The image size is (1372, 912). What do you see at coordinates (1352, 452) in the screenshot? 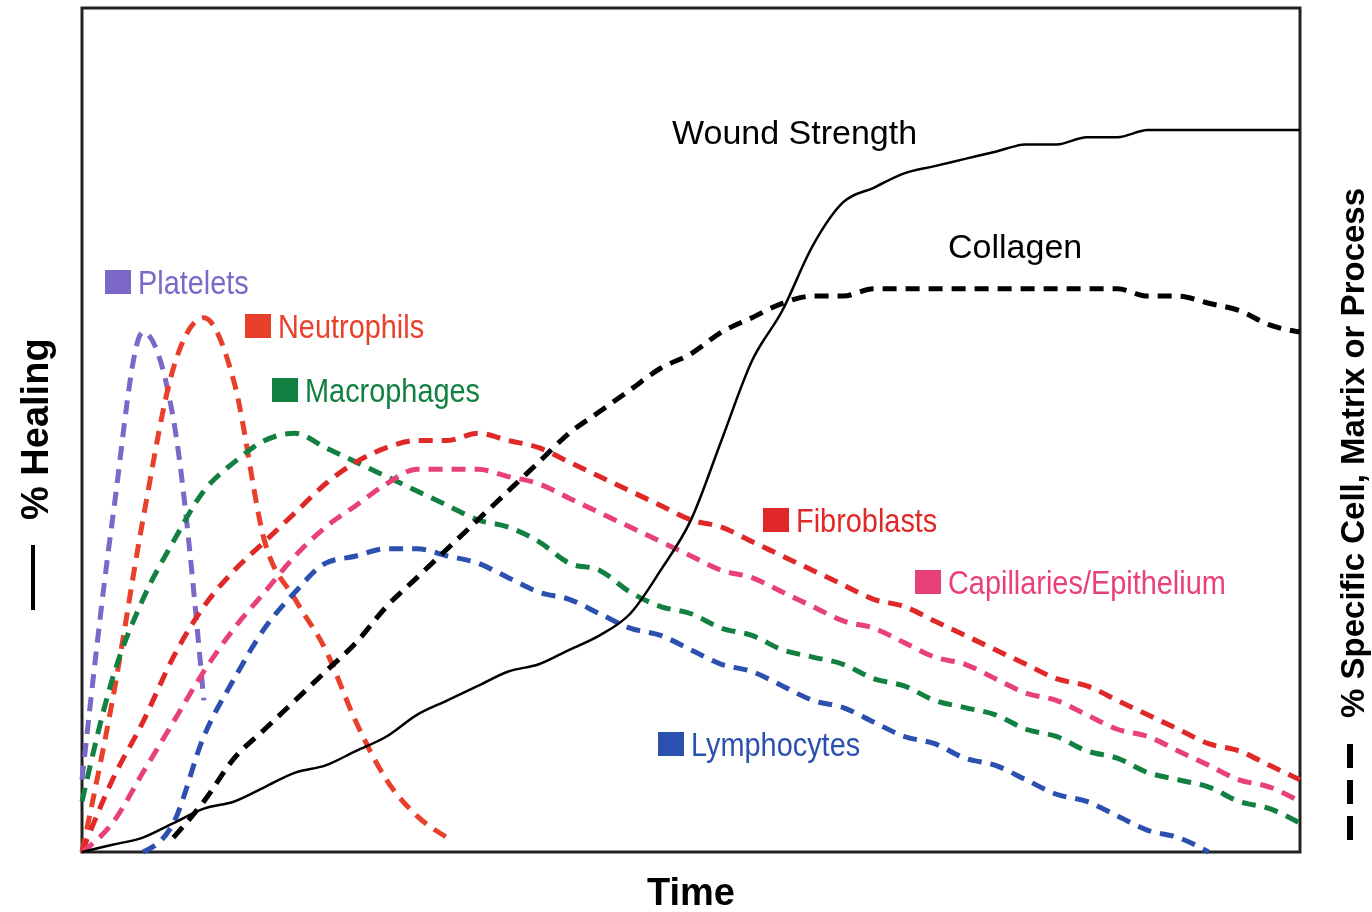
I see `y2-axis-title: % Specific Cell, Matrix or Process` at bounding box center [1352, 452].